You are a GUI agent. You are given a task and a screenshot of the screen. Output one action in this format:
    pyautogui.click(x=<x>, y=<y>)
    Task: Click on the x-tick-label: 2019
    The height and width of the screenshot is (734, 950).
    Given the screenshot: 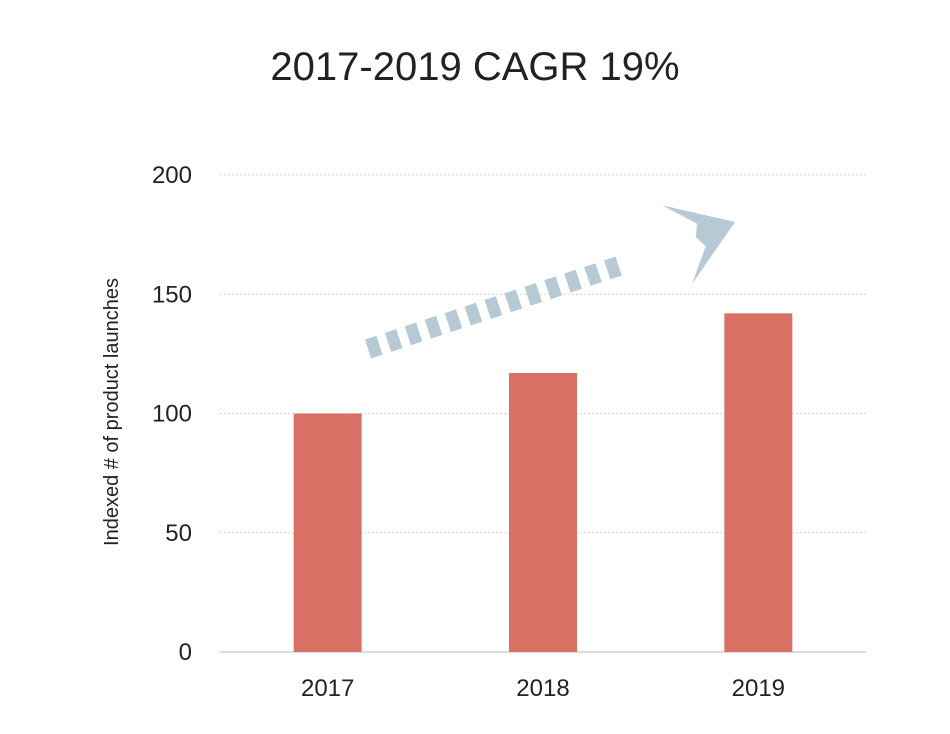 What is the action you would take?
    pyautogui.click(x=758, y=688)
    